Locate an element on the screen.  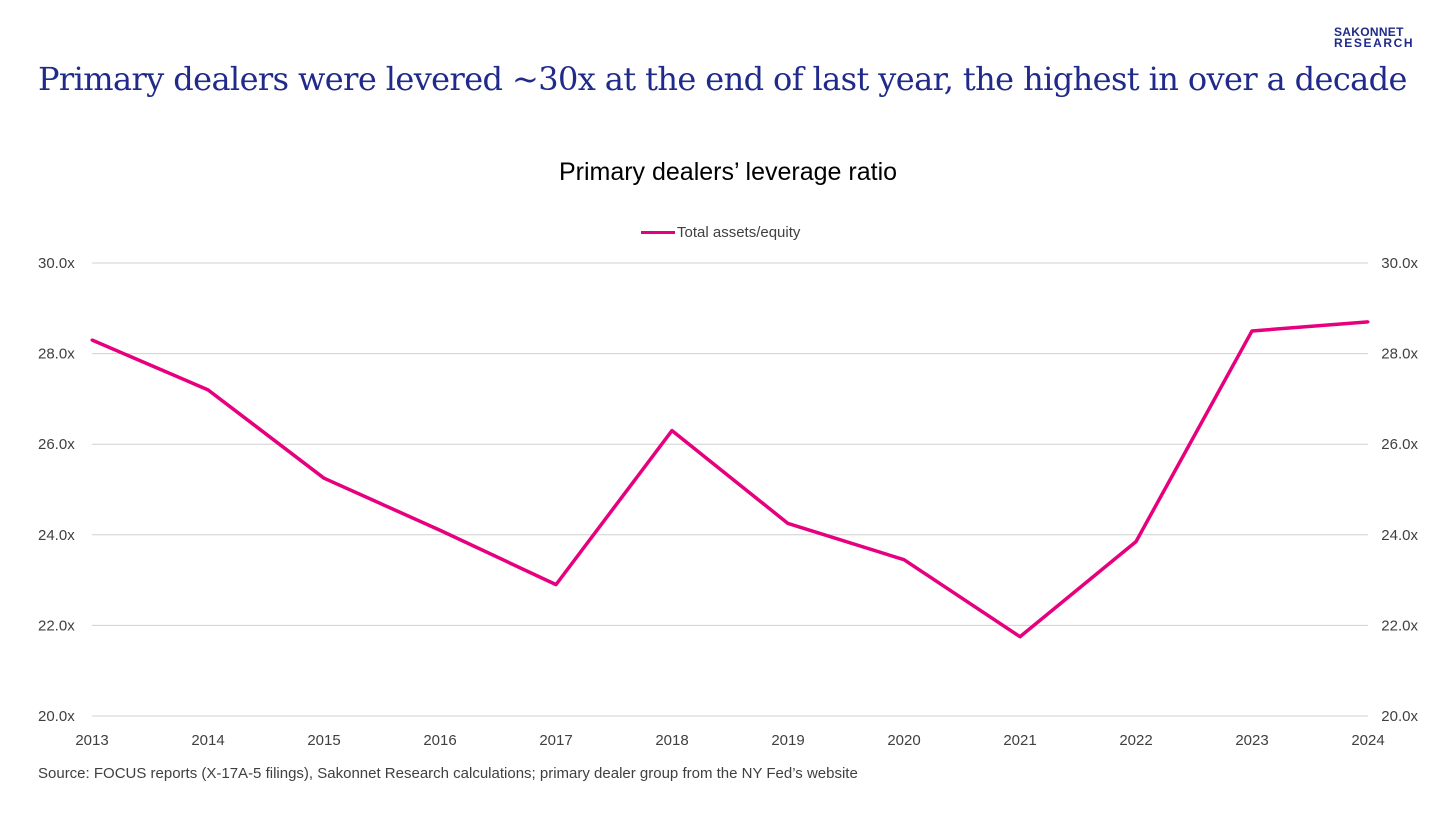
y-tick-label-right: 26.0x is located at coordinates (1399, 444).